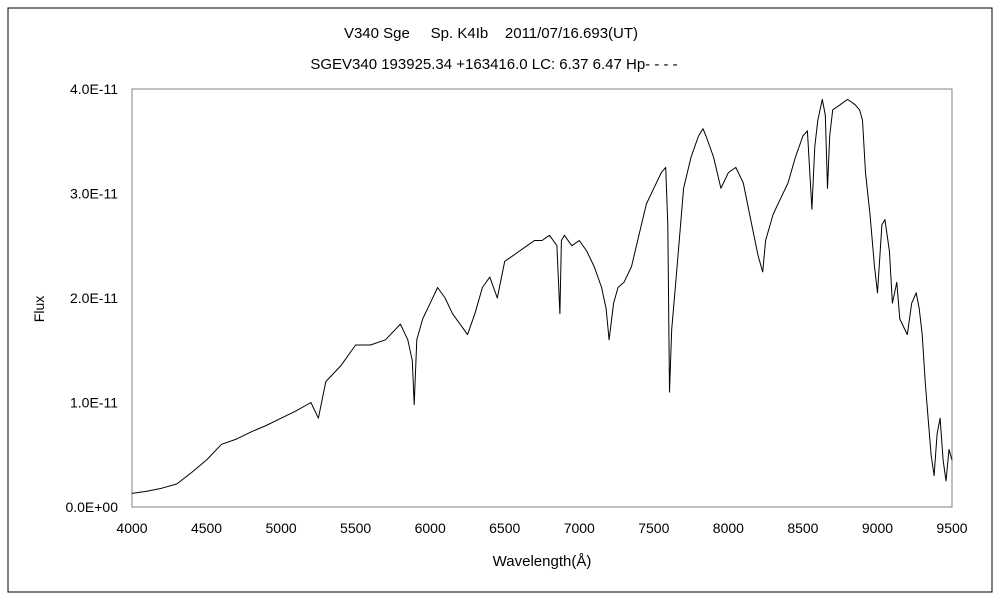  Describe the element at coordinates (579, 528) in the screenshot. I see `x-tick-label: 7000` at that location.